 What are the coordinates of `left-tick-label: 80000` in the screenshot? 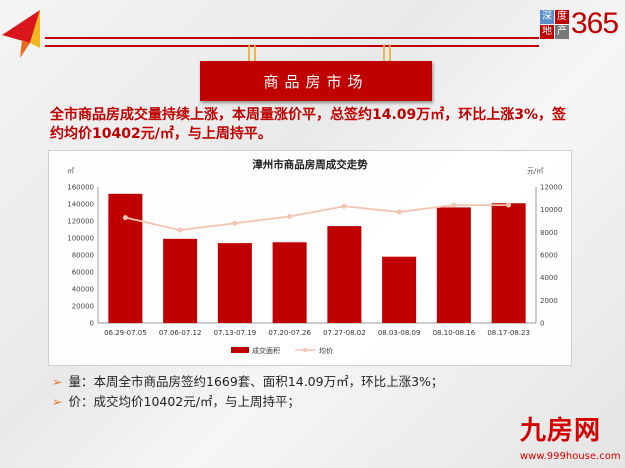 It's located at (83, 256).